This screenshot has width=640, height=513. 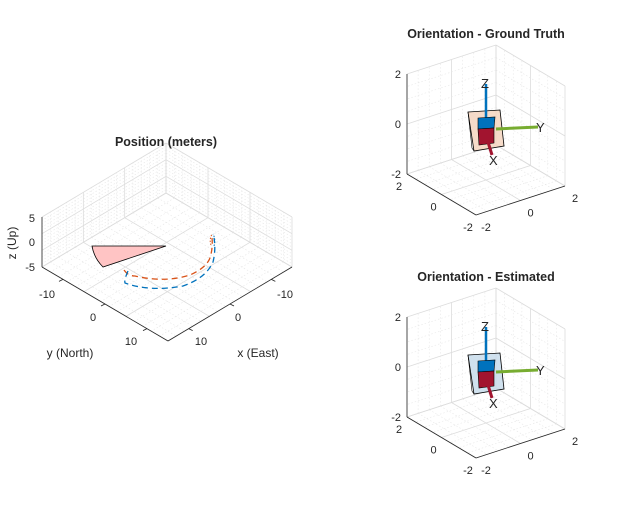 What do you see at coordinates (399, 430) in the screenshot?
I see `y-tick-label: 2` at bounding box center [399, 430].